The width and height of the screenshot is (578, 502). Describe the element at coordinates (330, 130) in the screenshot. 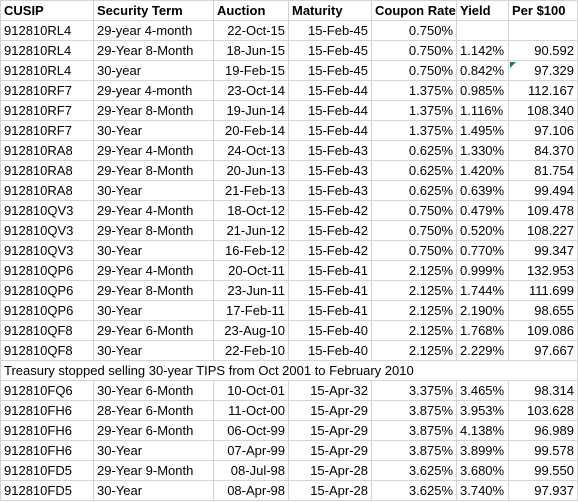

I see `cell-maturity: 15-Feb-44` at that location.